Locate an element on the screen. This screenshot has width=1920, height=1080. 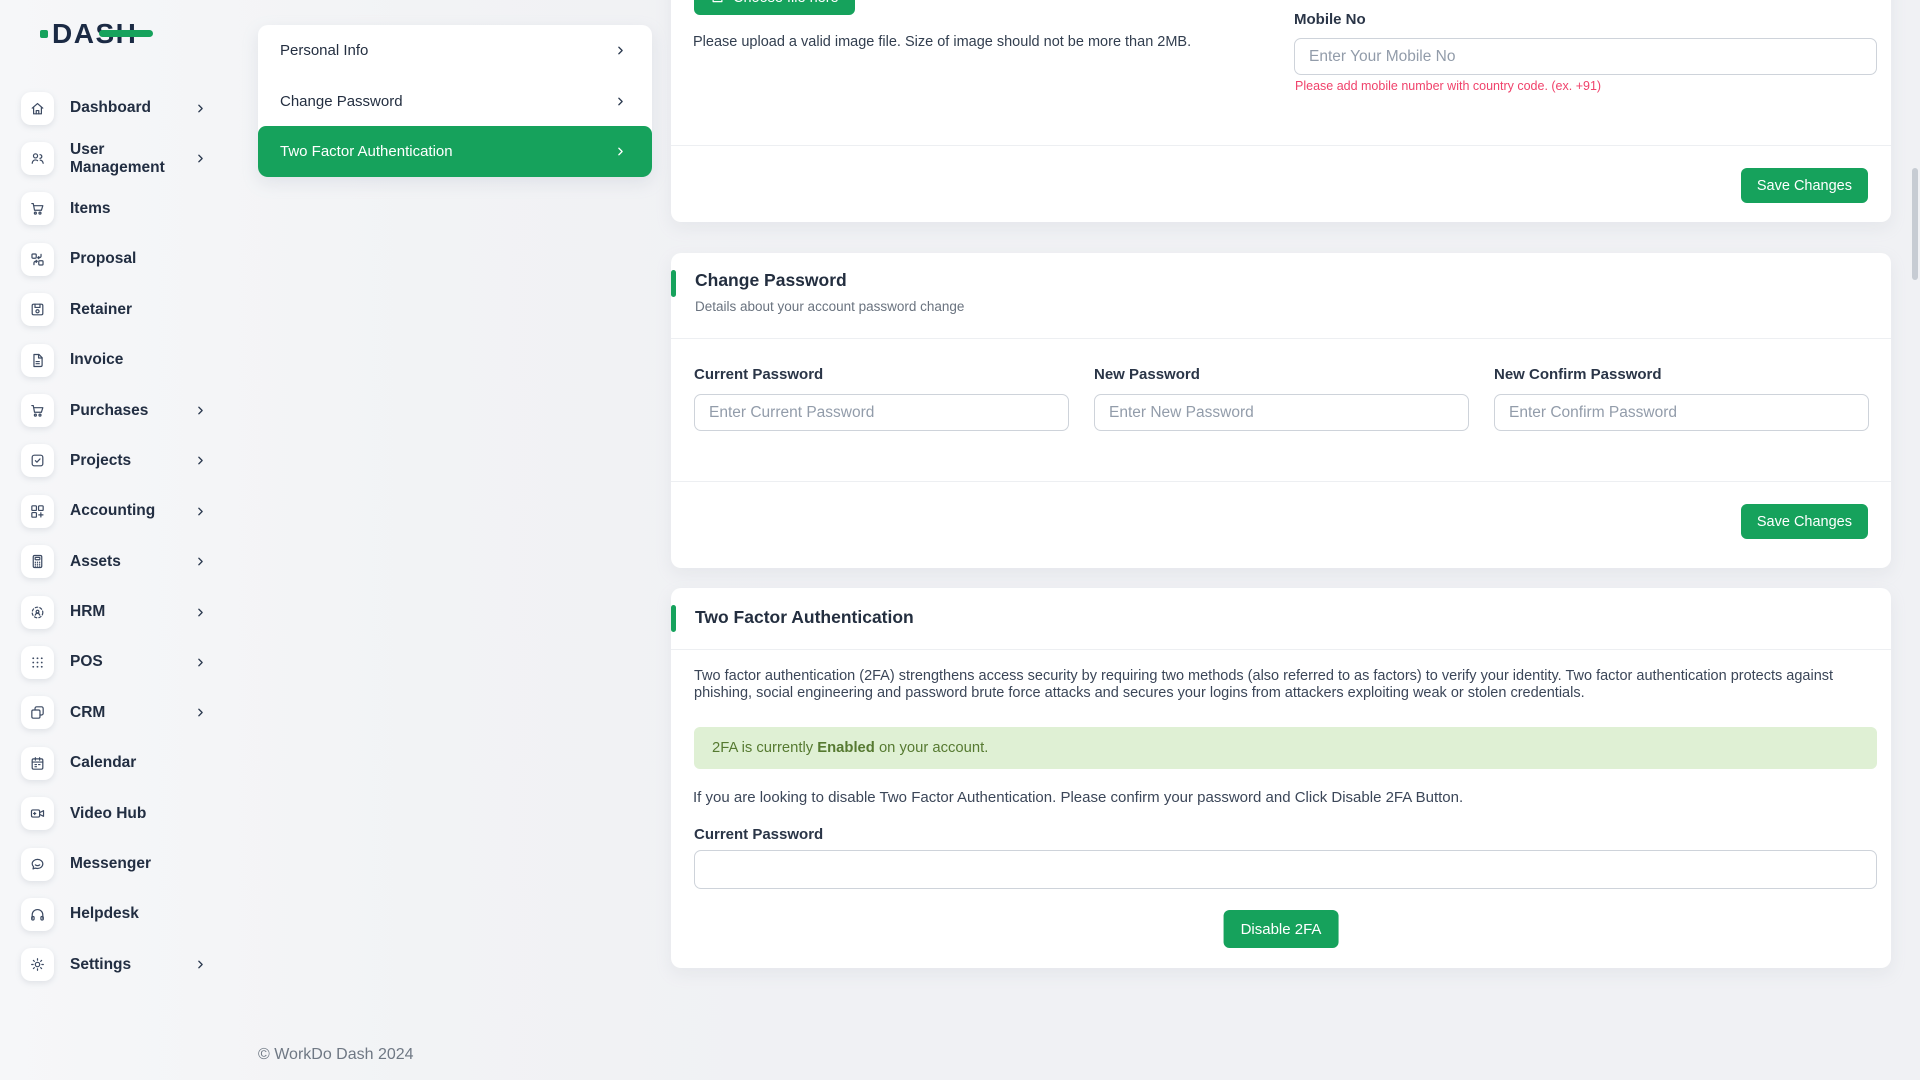
choose-file-button: Choose file here is located at coordinates (774, 7).